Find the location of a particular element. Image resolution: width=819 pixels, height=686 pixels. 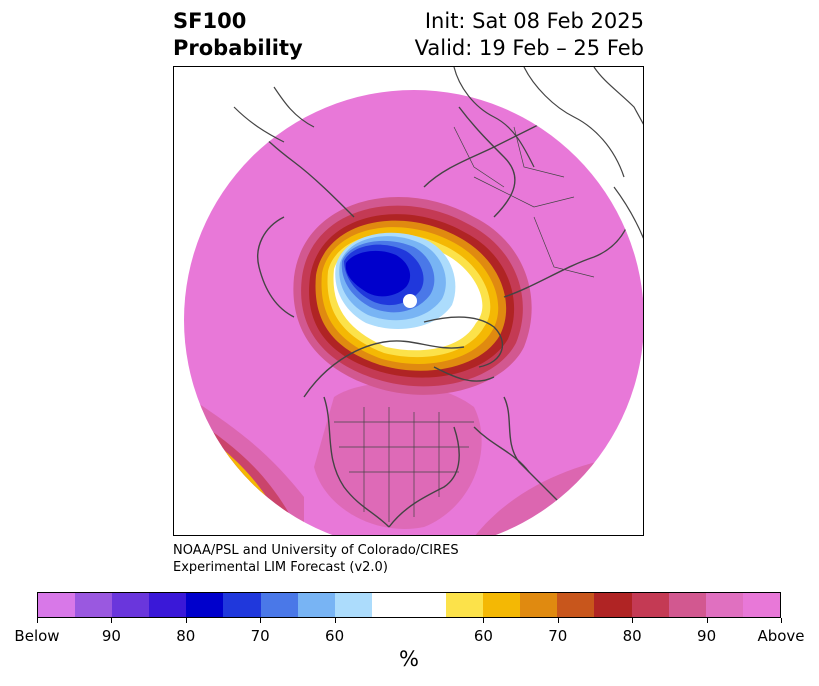

colorbar-unit: % is located at coordinates (409, 659).